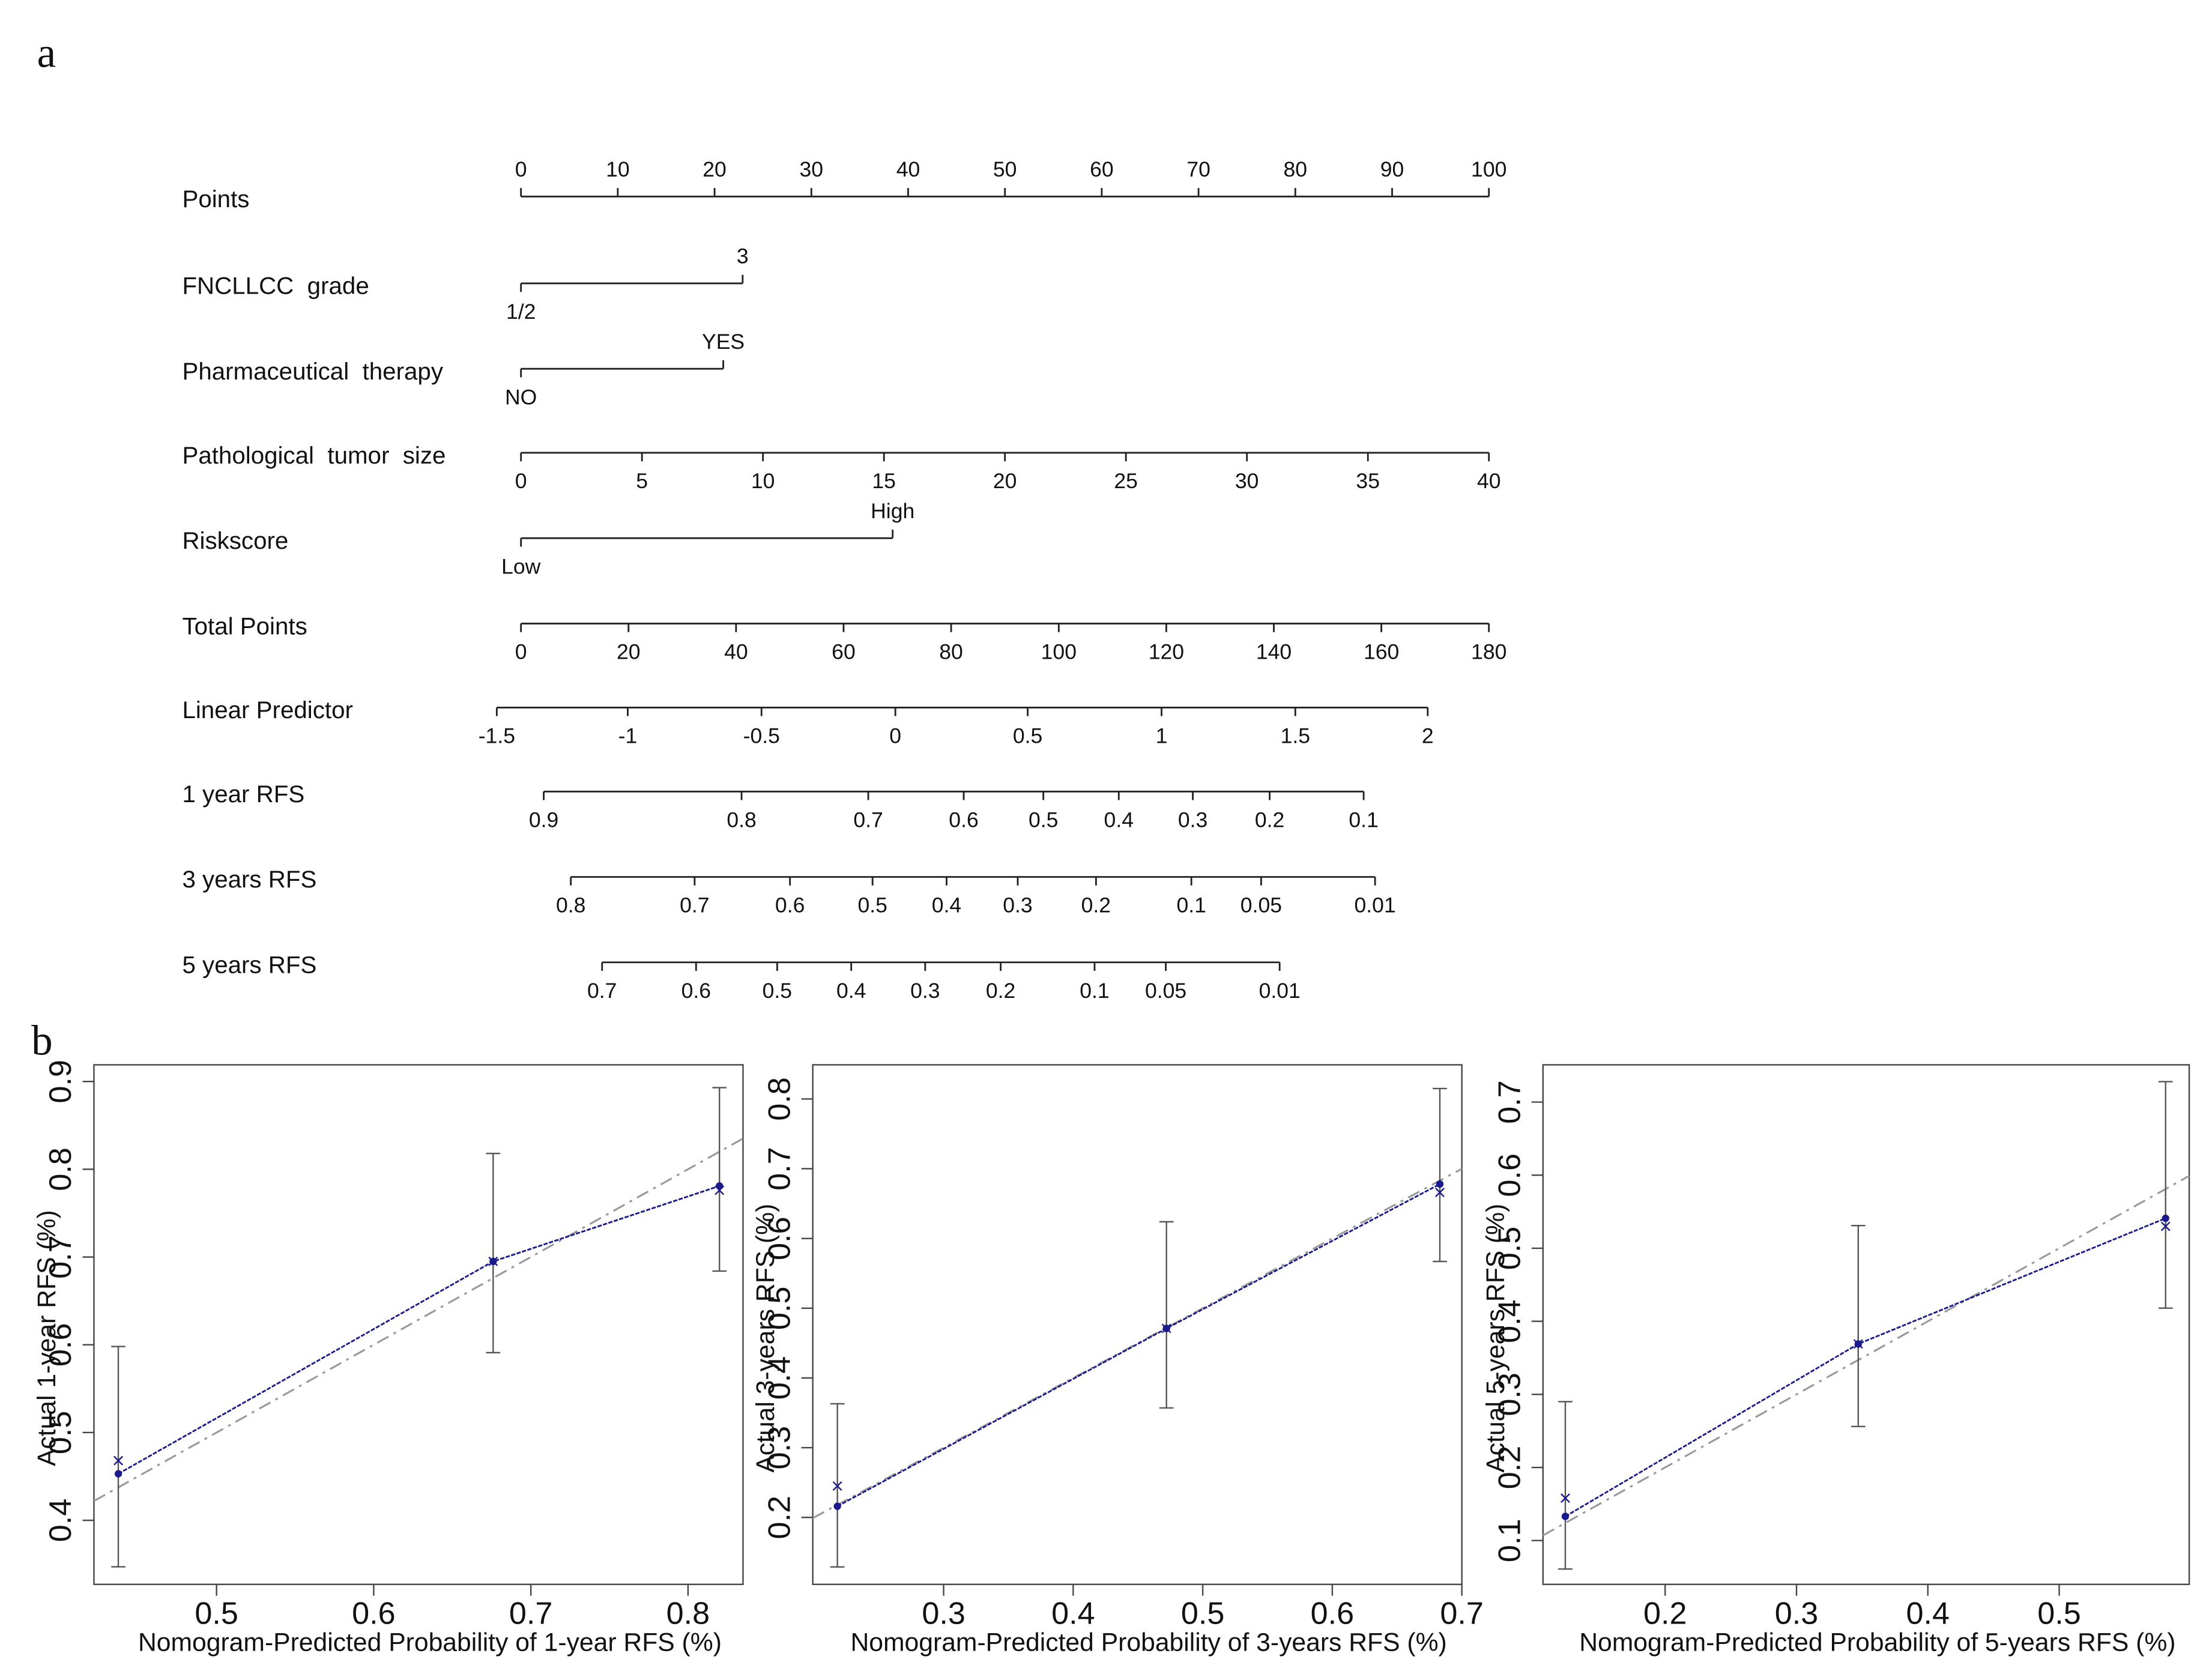 The image size is (2212, 1677). I want to click on calibration-line, so click(1138, 1345).